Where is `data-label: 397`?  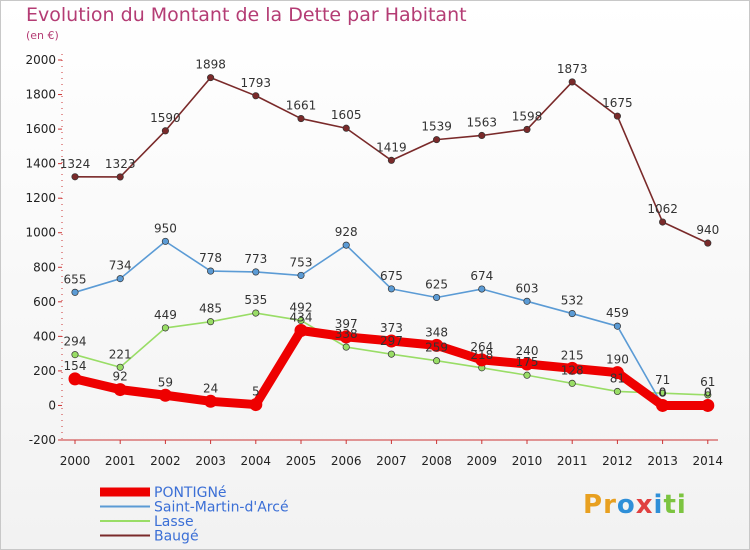
data-label: 397 is located at coordinates (346, 324).